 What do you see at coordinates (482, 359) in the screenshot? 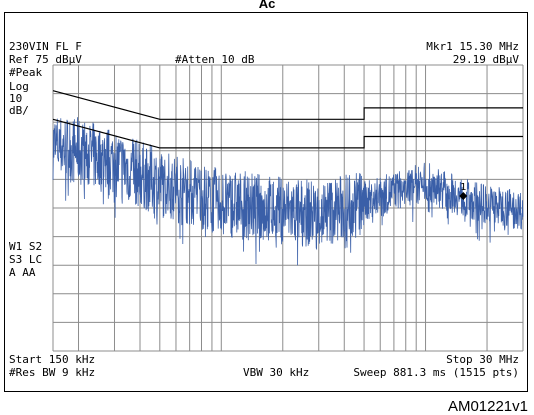
I see `stop-frequency: Stop 30 MHz` at bounding box center [482, 359].